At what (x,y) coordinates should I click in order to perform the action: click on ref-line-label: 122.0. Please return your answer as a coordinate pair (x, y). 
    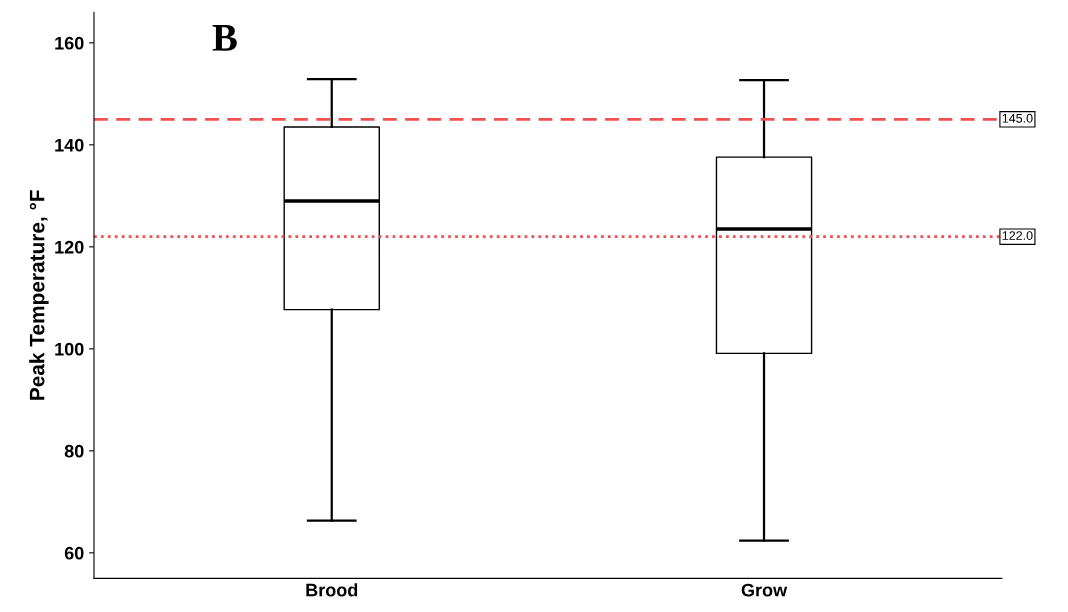
    Looking at the image, I should click on (1017, 235).